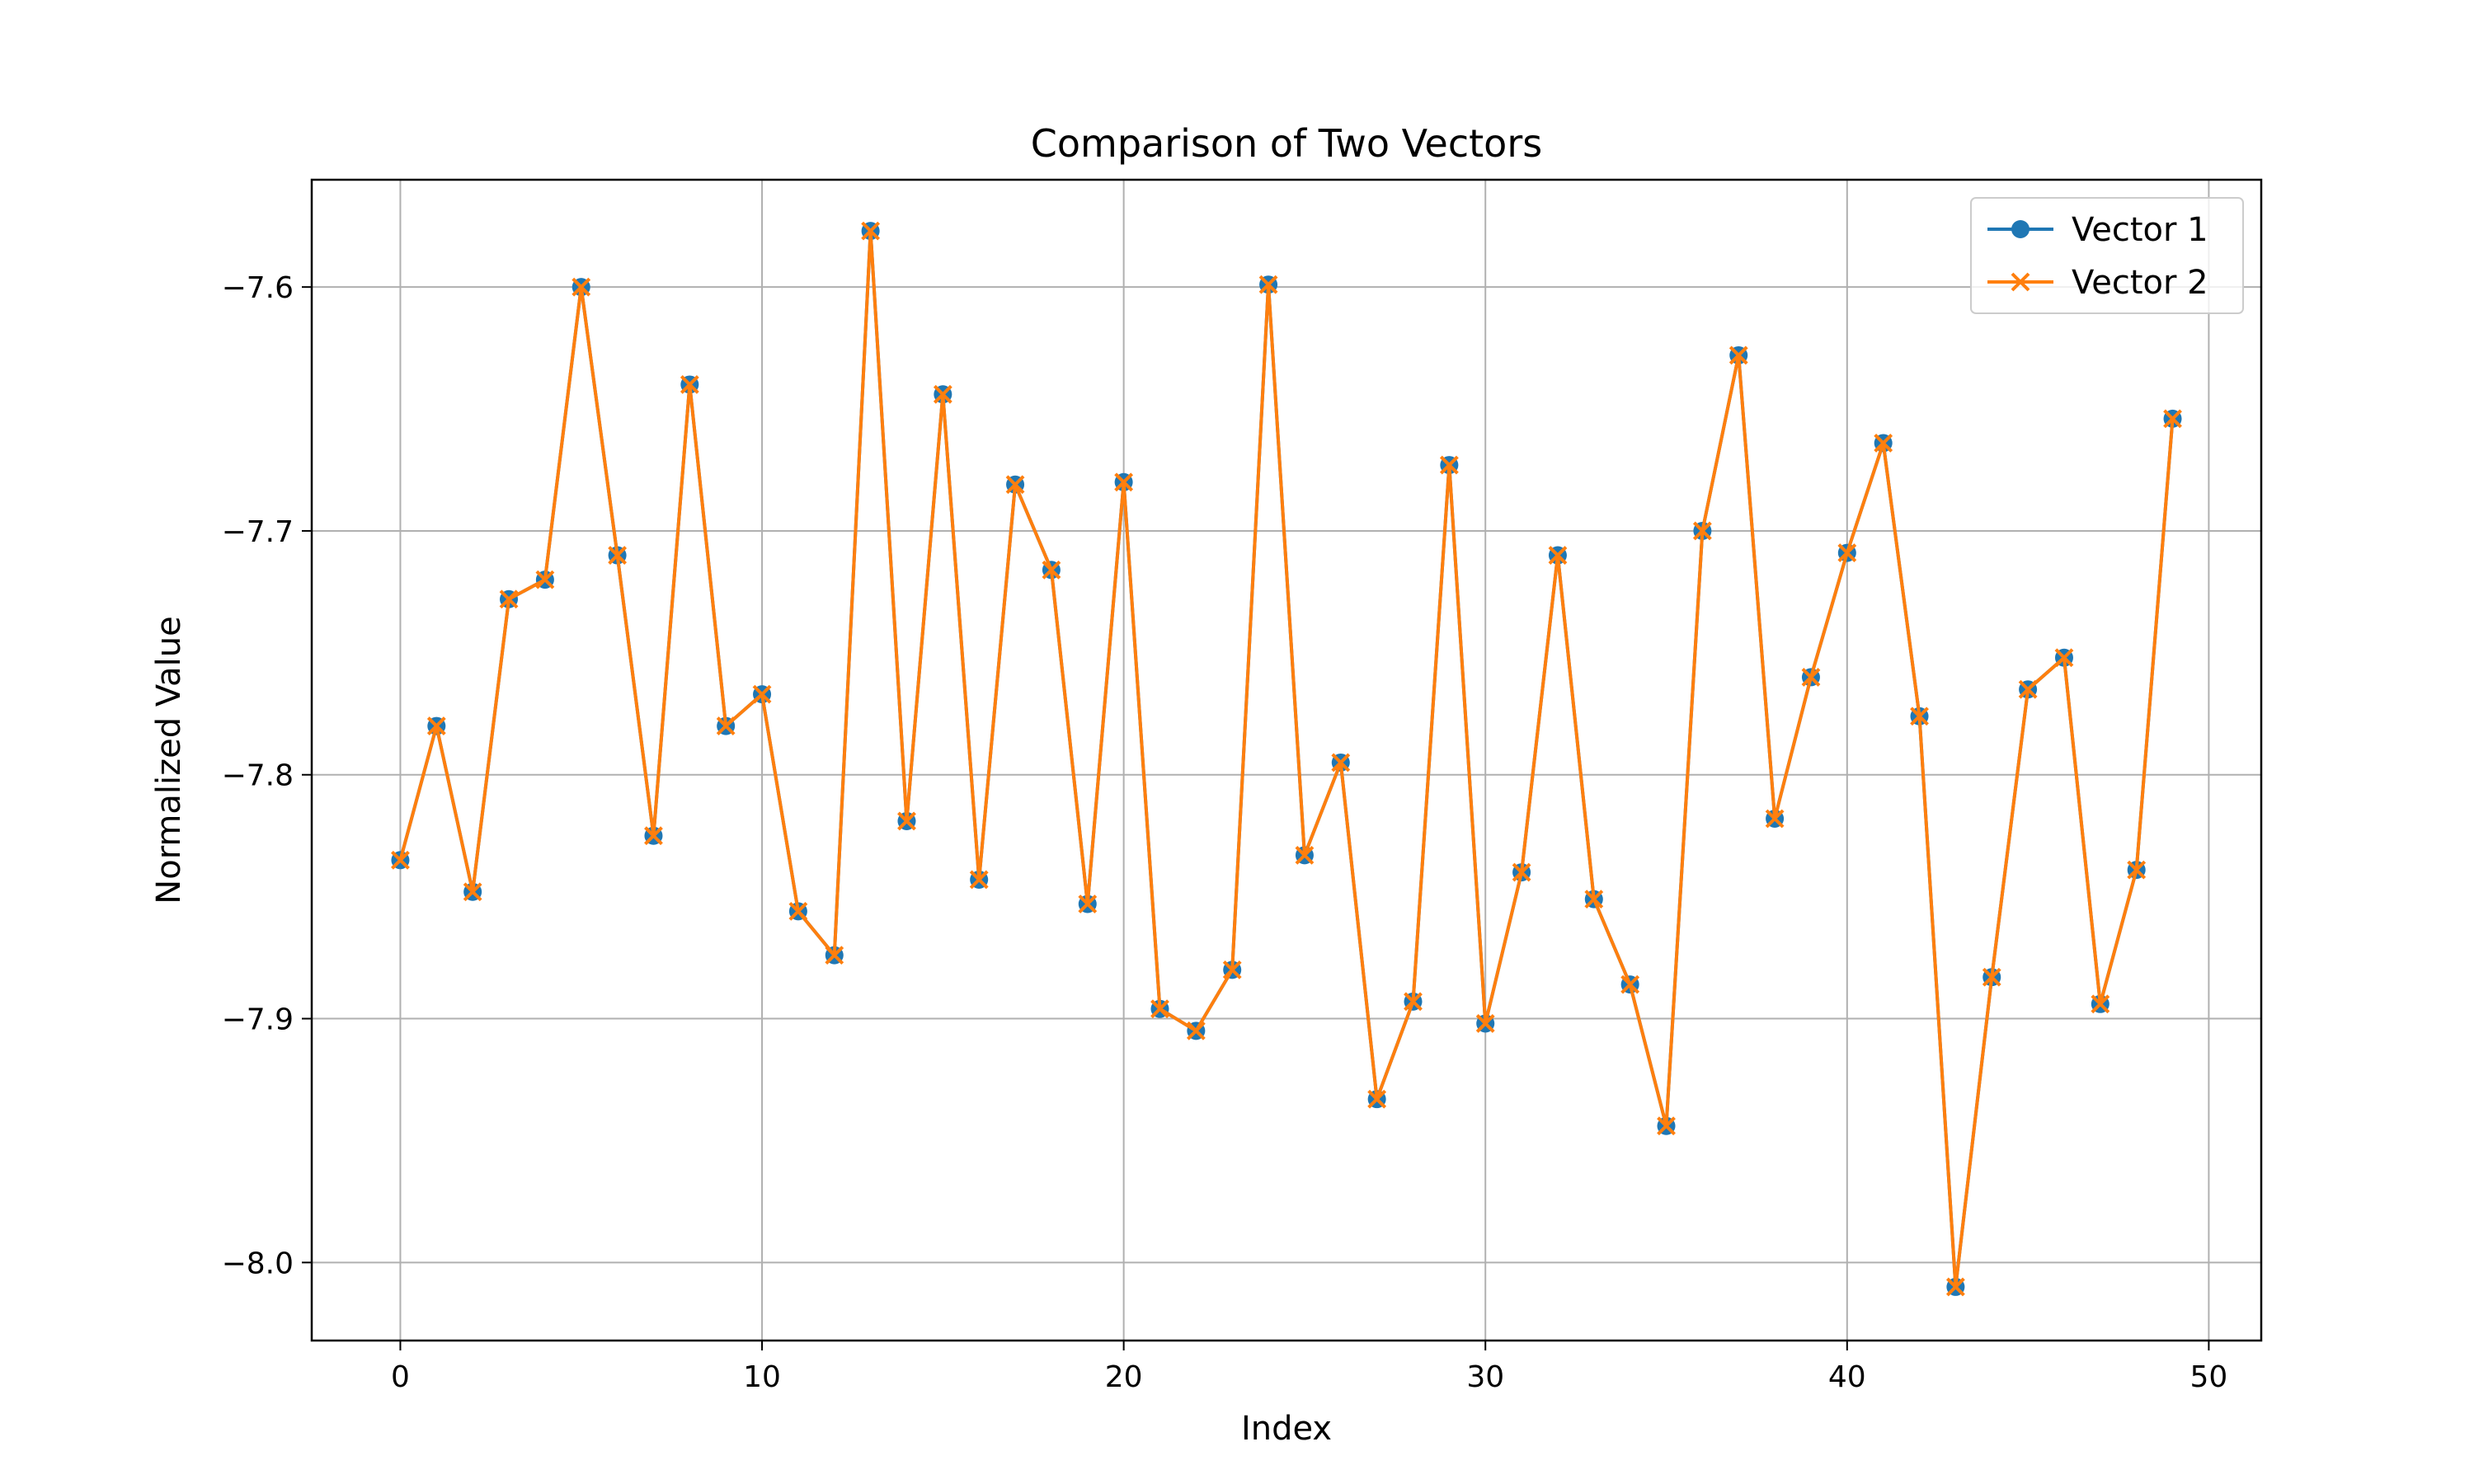 The width and height of the screenshot is (2474, 1484). I want to click on legend-entry: Vector 1, so click(2097, 230).